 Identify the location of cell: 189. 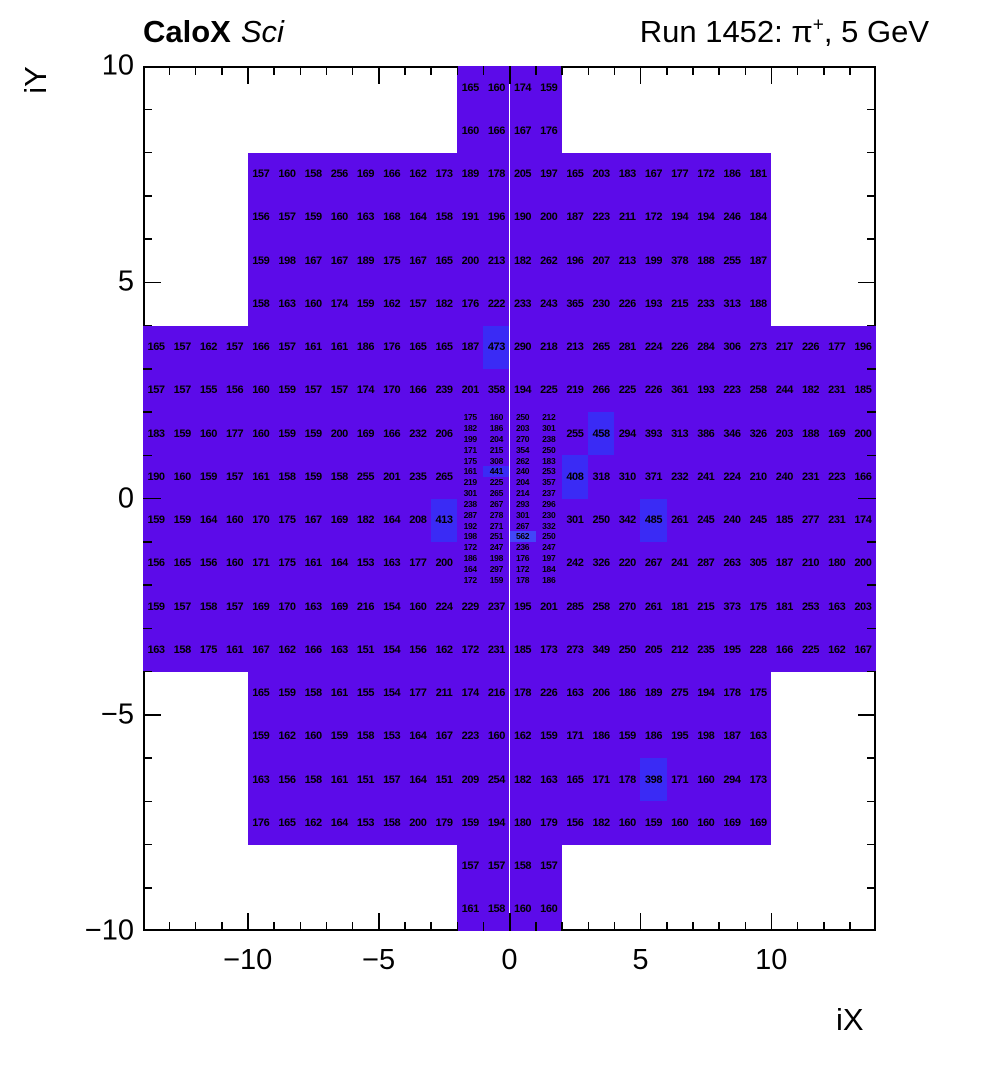
(653, 693).